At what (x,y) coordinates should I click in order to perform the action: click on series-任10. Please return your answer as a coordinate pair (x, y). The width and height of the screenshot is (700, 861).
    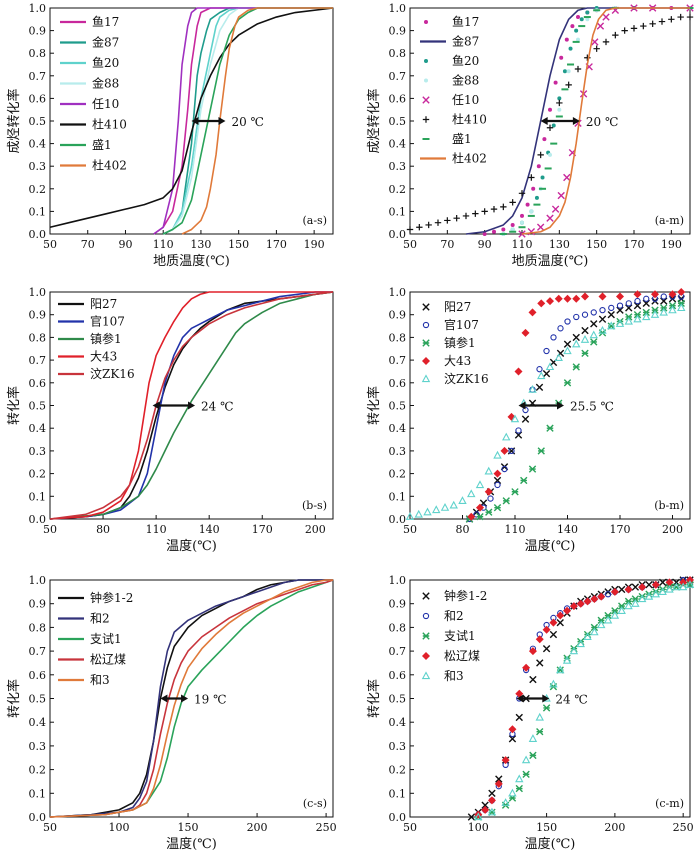
    Looking at the image, I should click on (243, 121).